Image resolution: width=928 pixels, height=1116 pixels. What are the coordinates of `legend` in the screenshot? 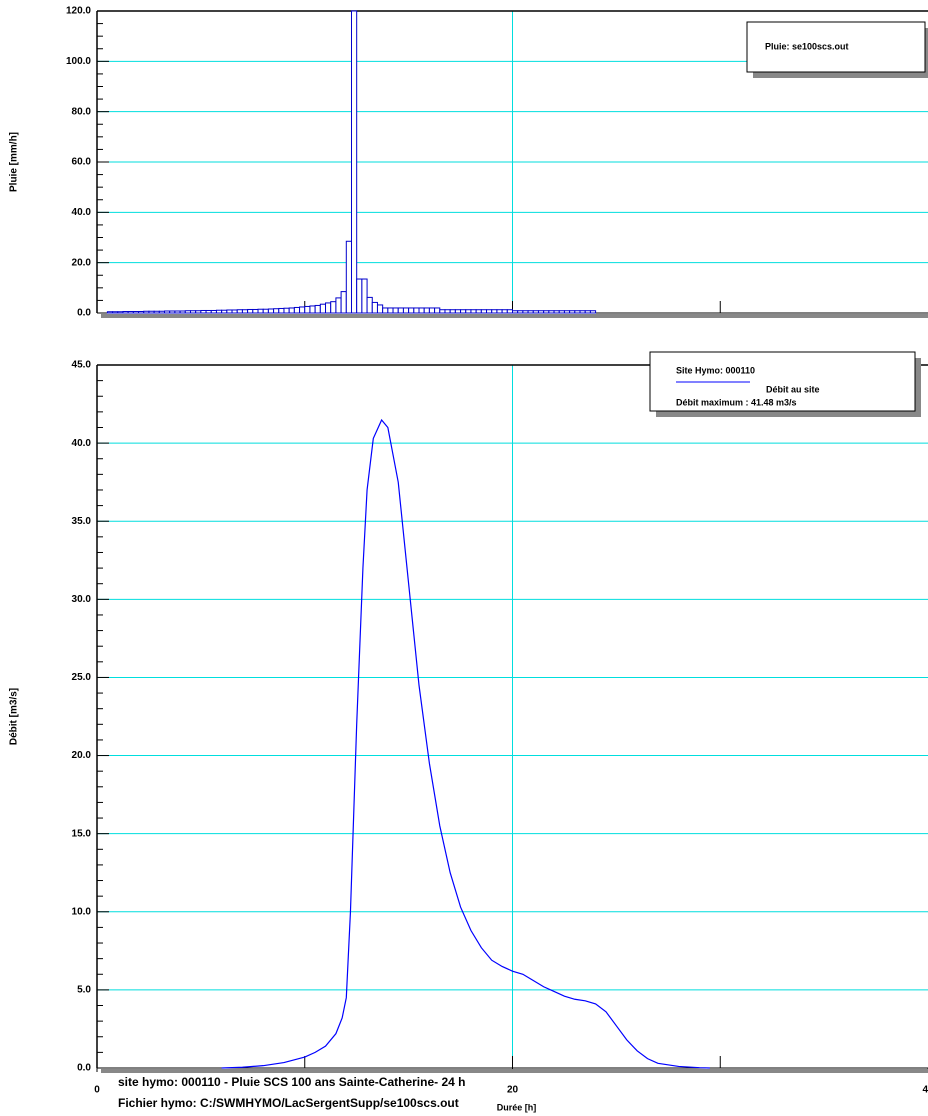 It's located at (836, 47).